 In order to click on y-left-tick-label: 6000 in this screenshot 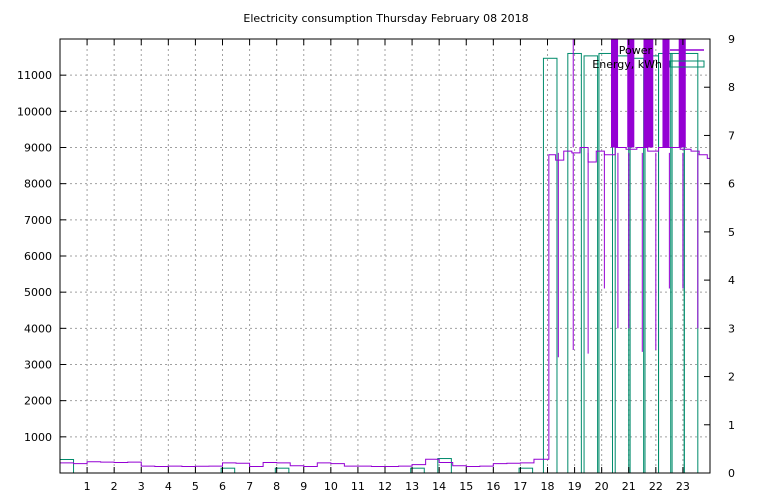, I will do `click(38, 256)`.